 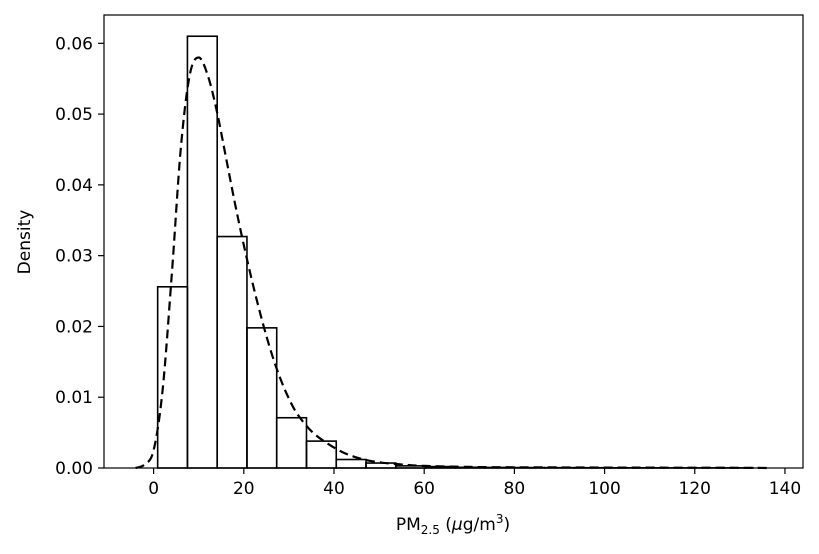 What do you see at coordinates (457, 525) in the screenshot?
I see `x-axis-label-unit-mu: μ` at bounding box center [457, 525].